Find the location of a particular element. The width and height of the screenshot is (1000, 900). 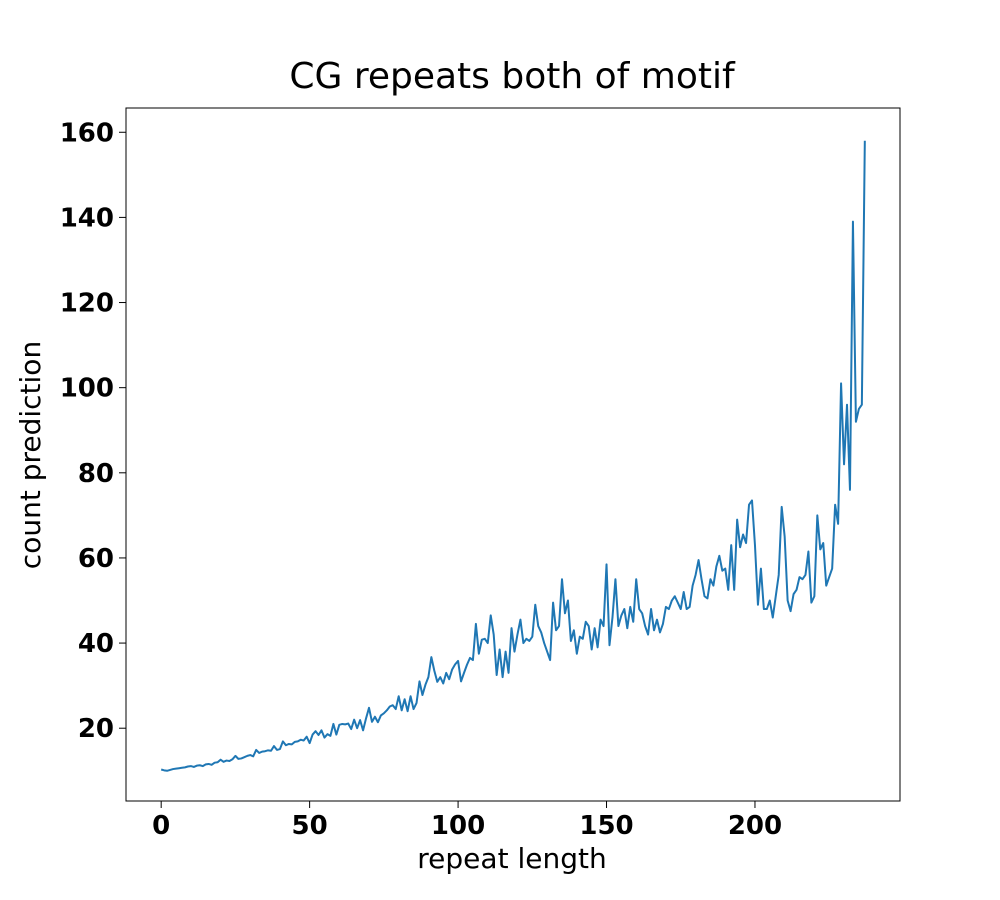

x-tick-label: 50 is located at coordinates (310, 826).